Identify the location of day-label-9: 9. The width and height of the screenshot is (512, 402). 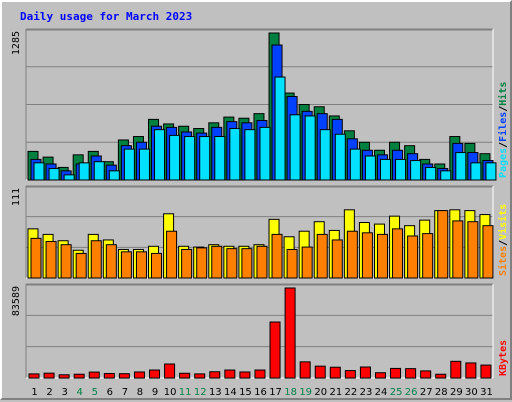
(155, 392).